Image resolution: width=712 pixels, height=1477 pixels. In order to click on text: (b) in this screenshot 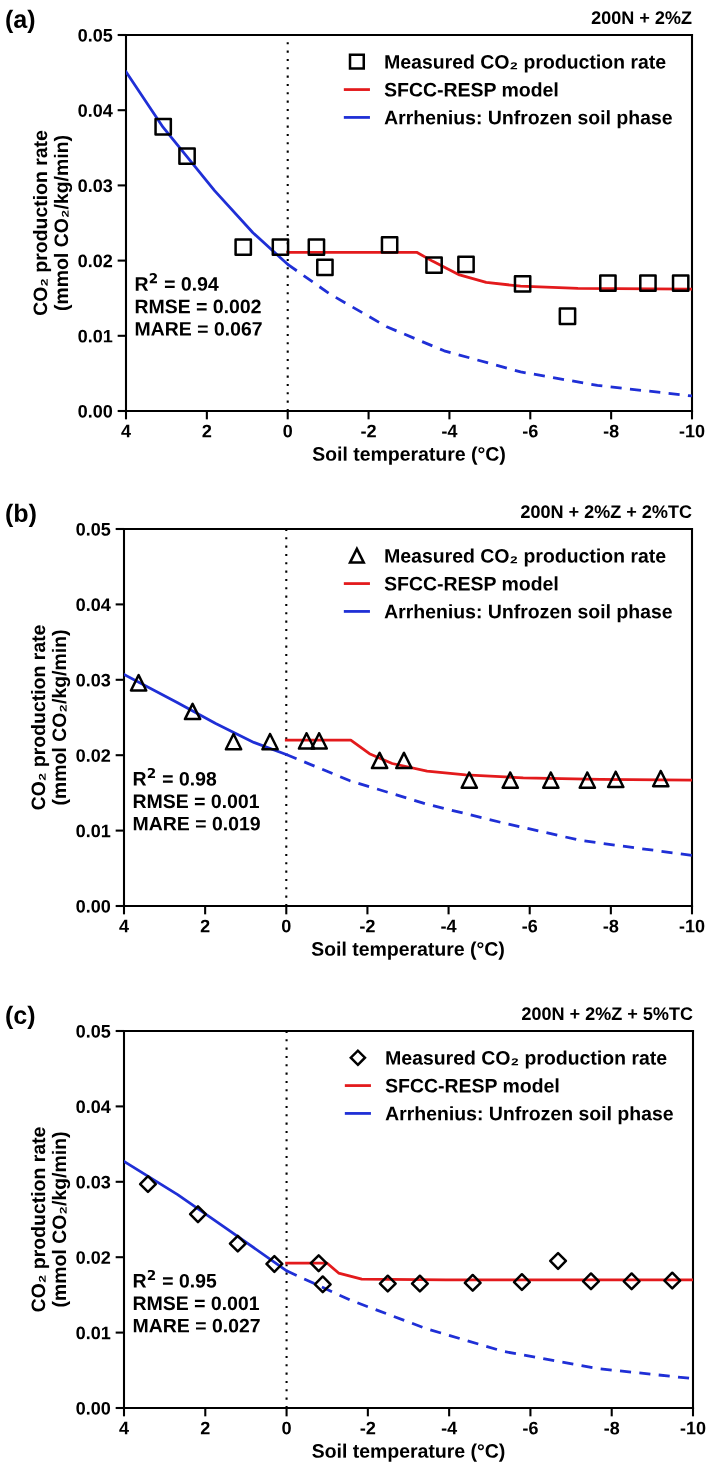, I will do `click(21, 515)`.